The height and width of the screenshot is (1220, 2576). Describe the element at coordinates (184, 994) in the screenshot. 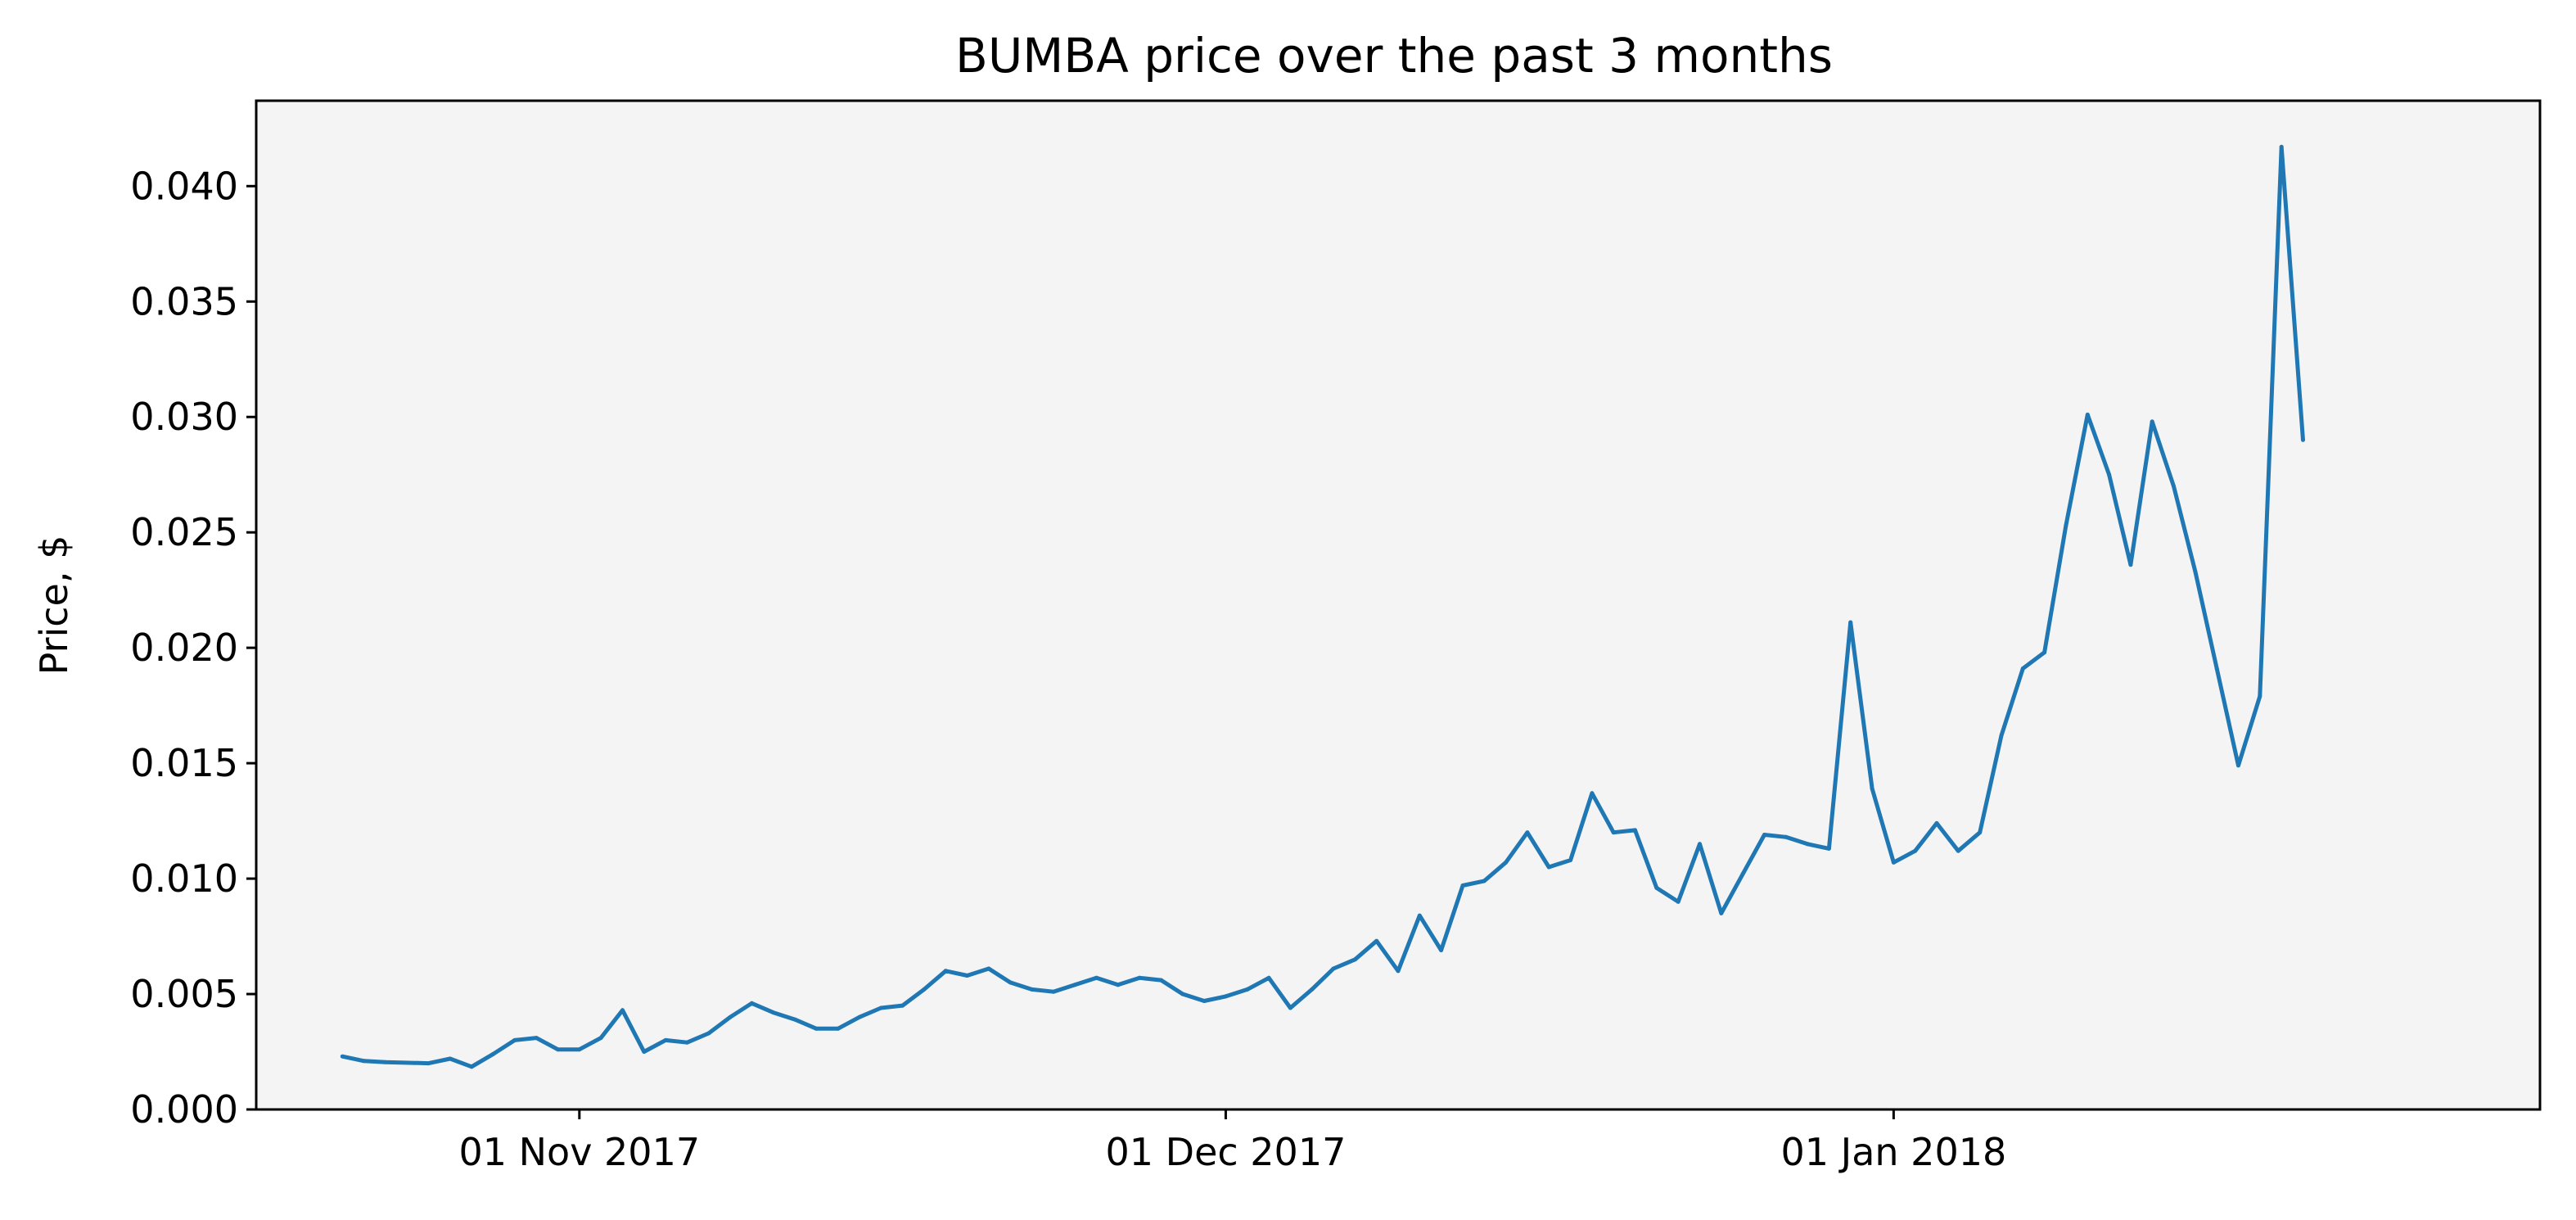

I see `y-tick-label: 0.005` at that location.